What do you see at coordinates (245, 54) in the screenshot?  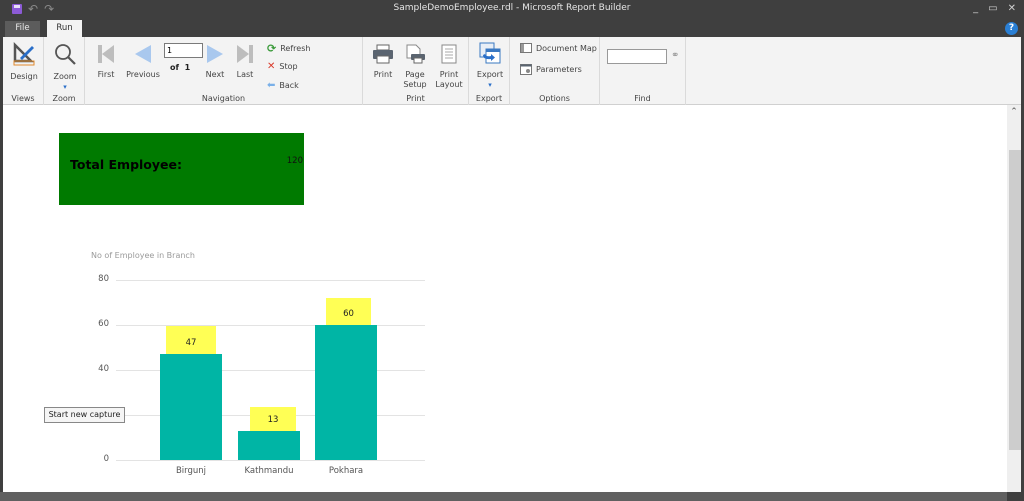 I see `last-page-icon` at bounding box center [245, 54].